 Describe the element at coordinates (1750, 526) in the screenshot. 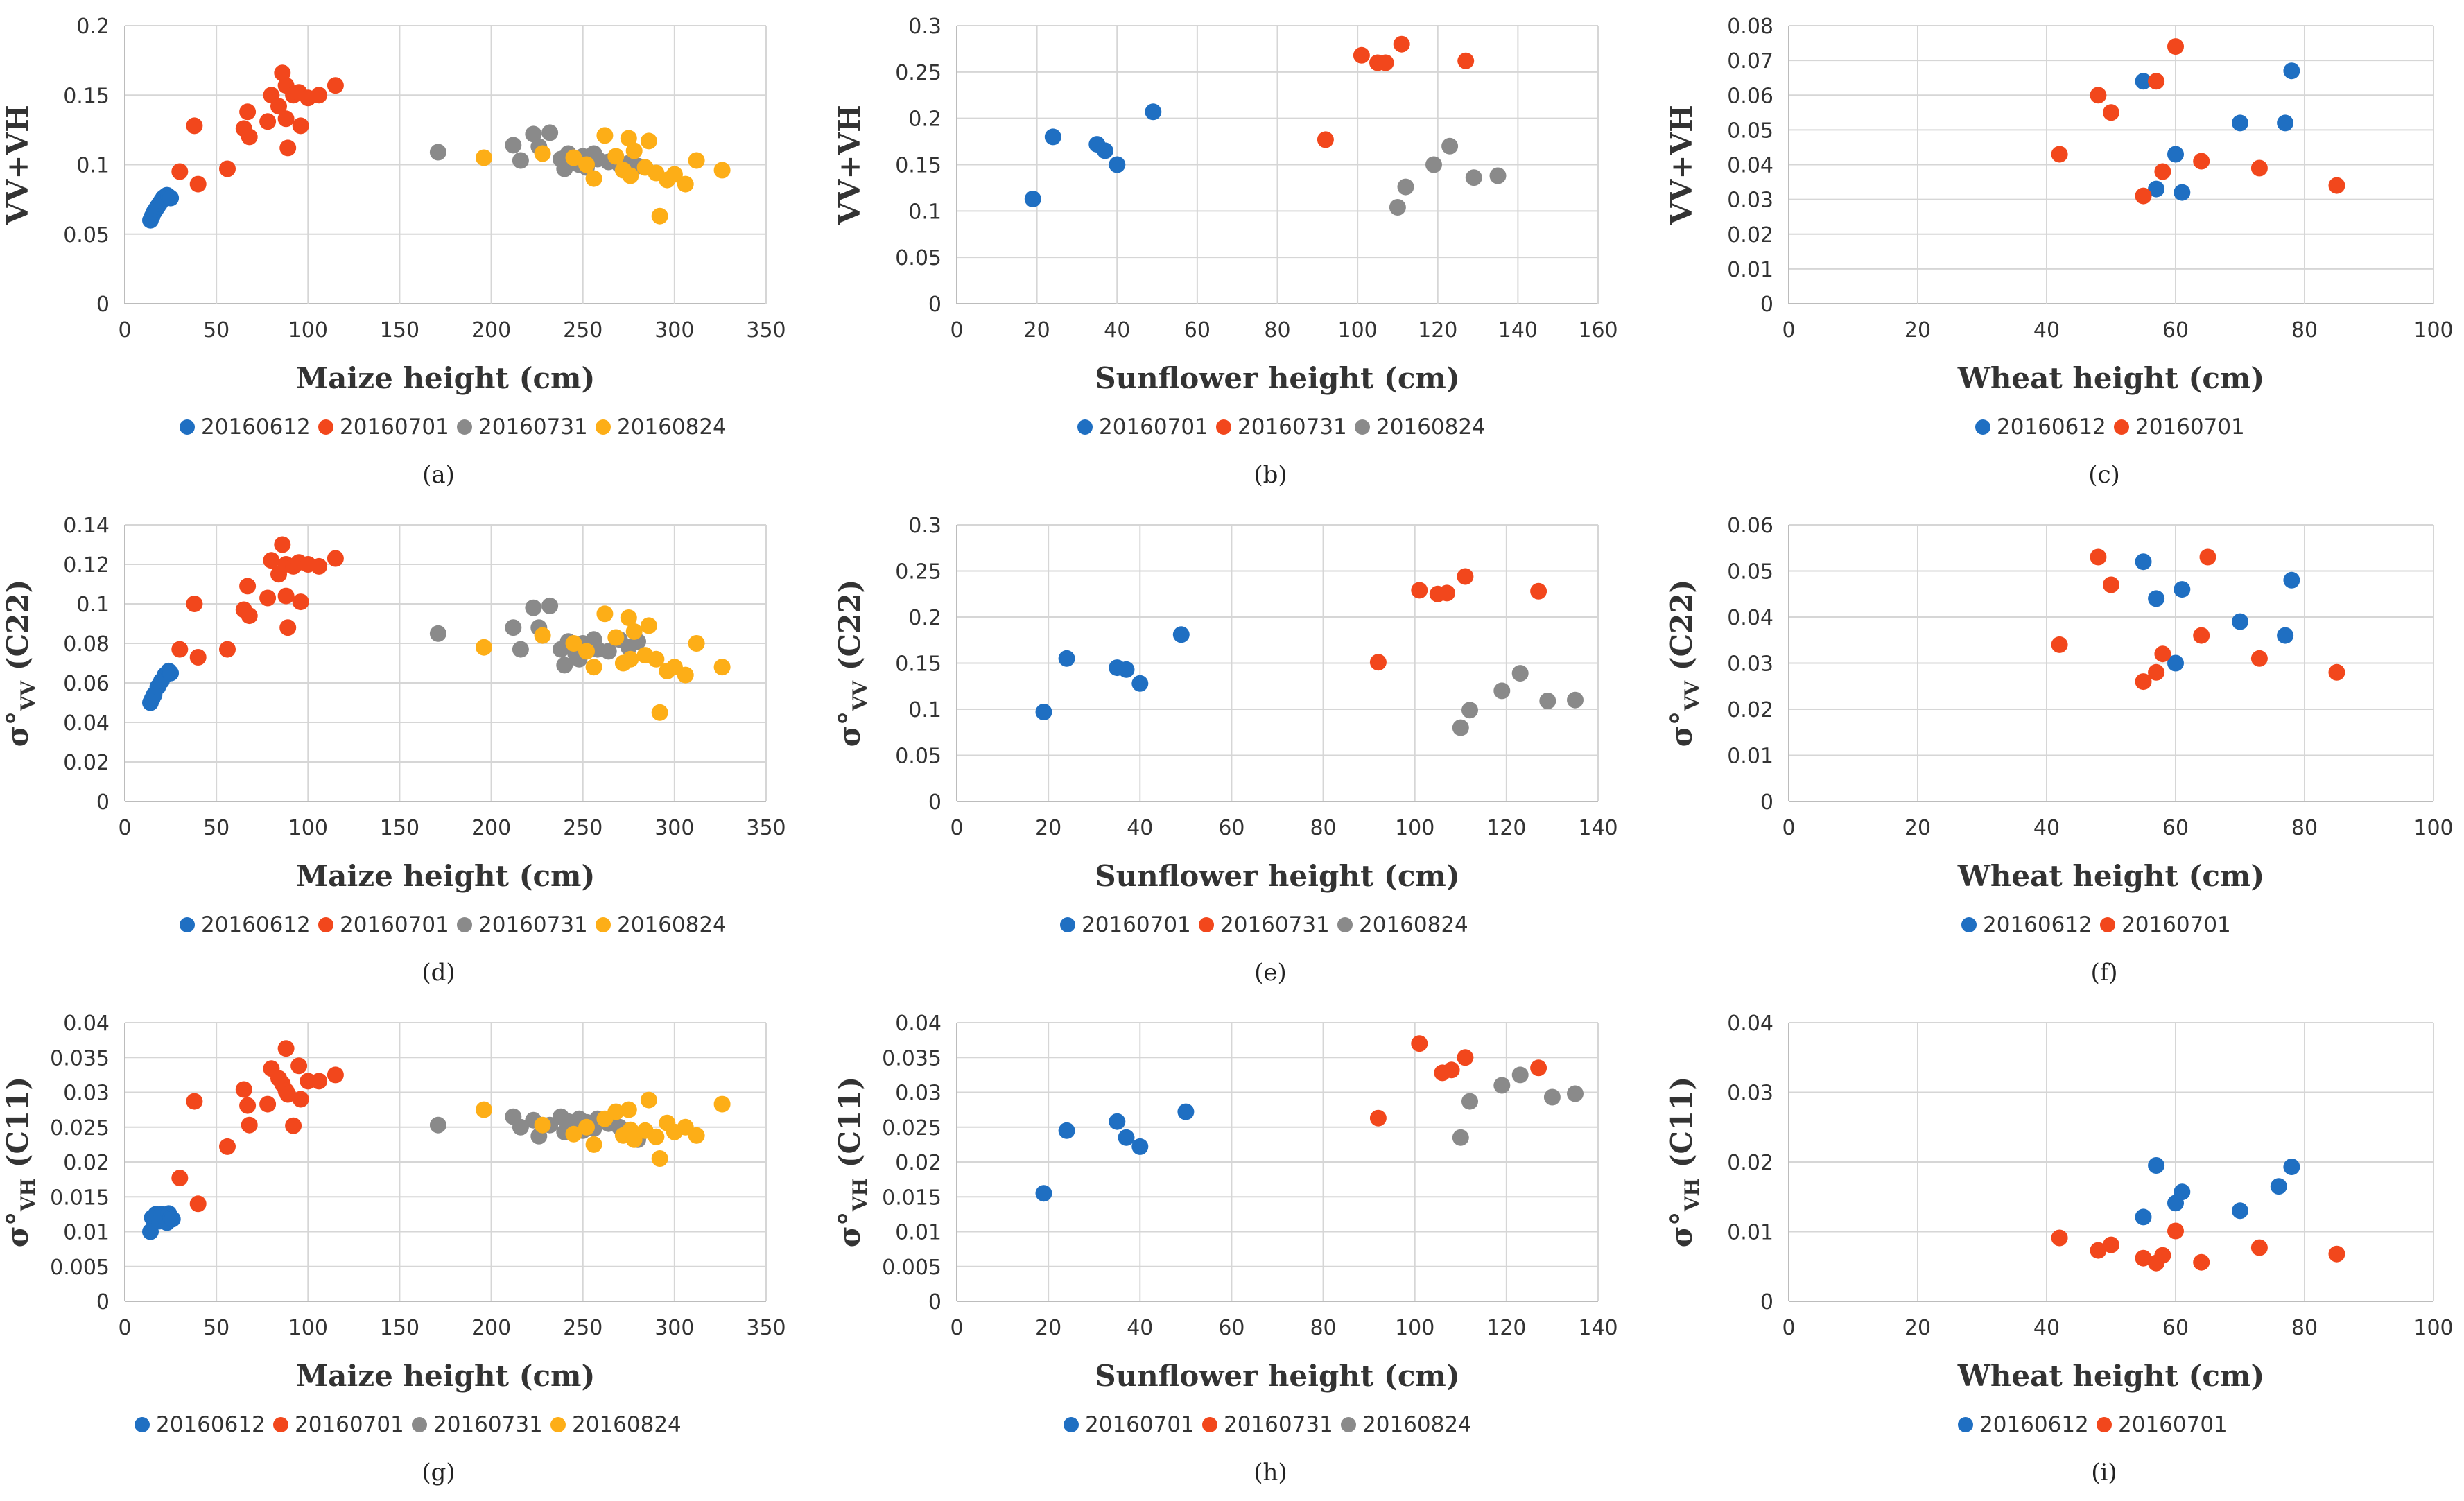

I see `y-tick-label: 0.06` at that location.